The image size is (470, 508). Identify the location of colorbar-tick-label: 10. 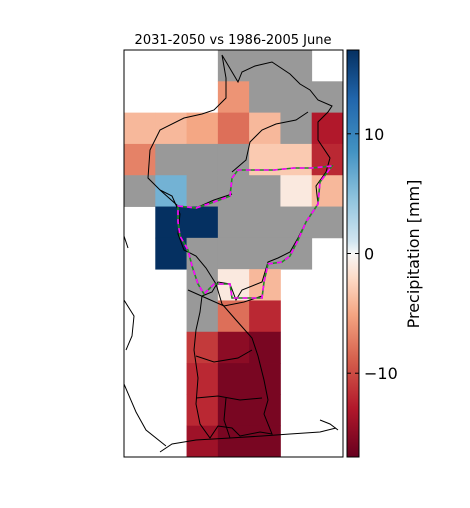
(374, 134).